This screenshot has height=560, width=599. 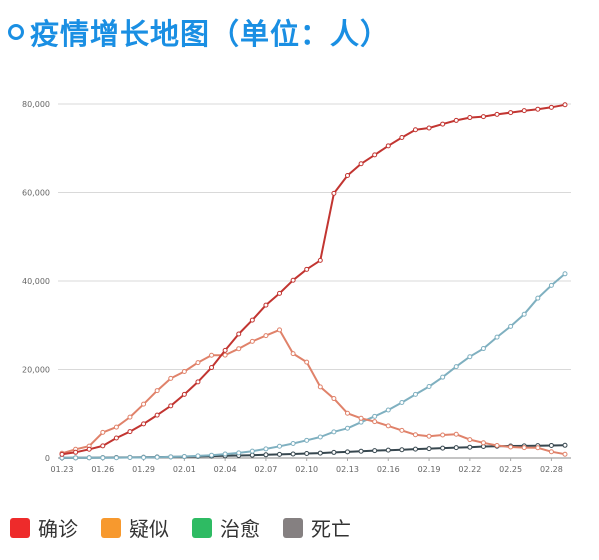 I want to click on legend-label: 治愈, so click(x=240, y=529).